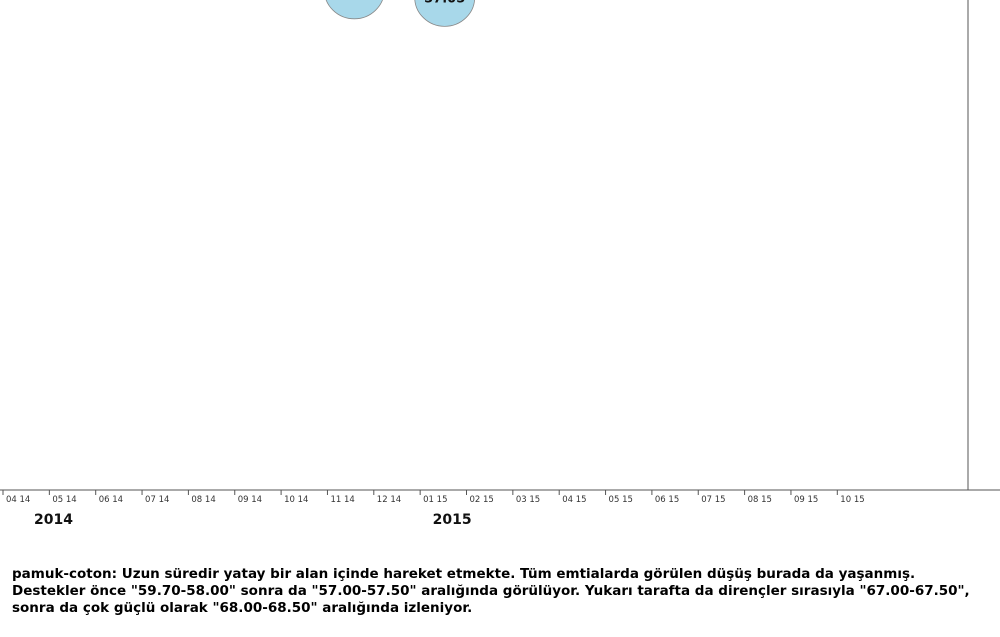 This screenshot has width=1000, height=637. I want to click on x-tick-label: 07 15, so click(713, 500).